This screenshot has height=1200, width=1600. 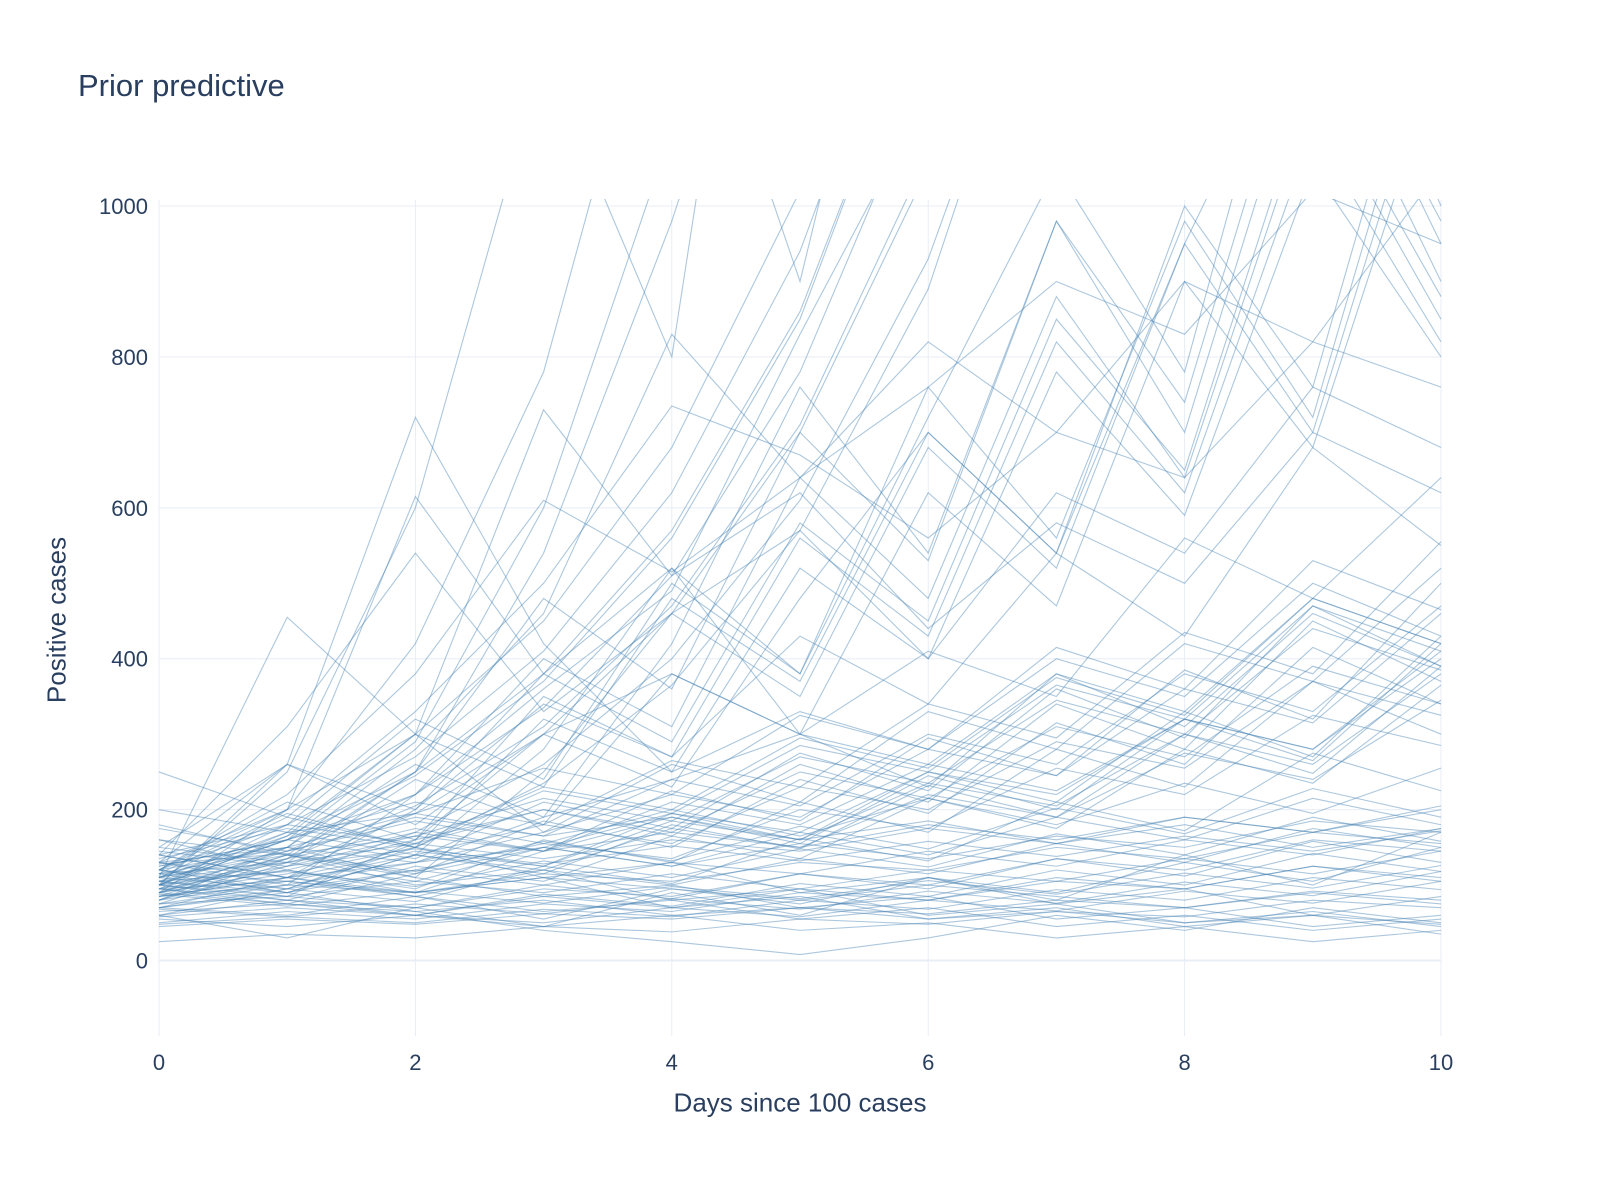 What do you see at coordinates (800, 1102) in the screenshot?
I see `x-axis-title: Days since 100 cases` at bounding box center [800, 1102].